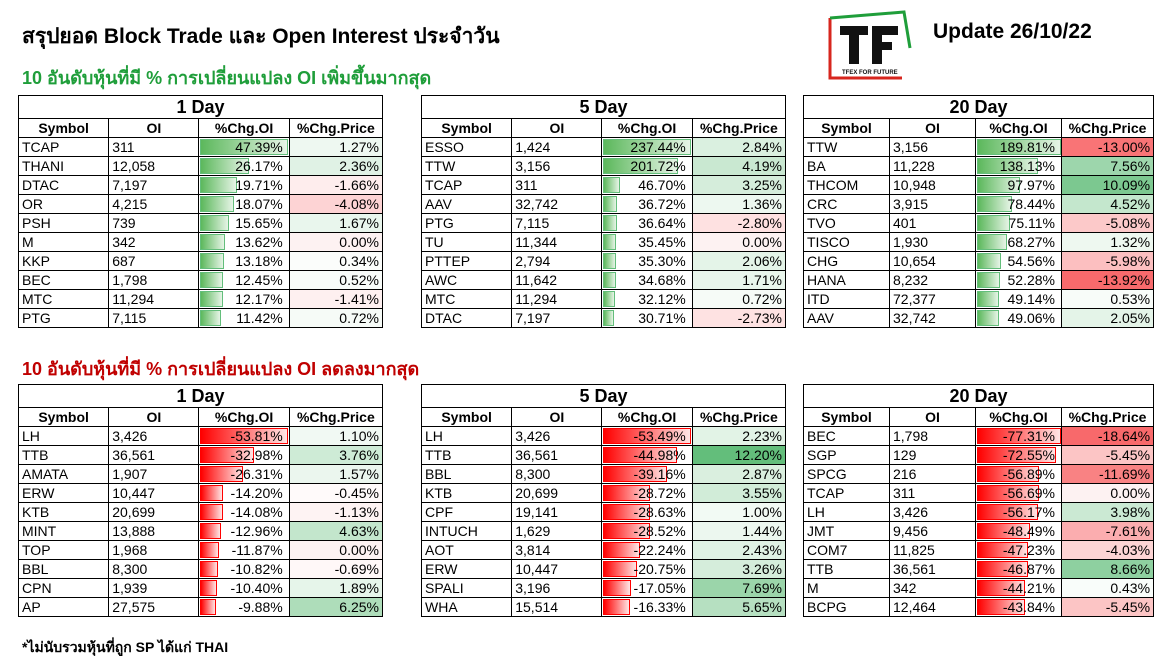 The width and height of the screenshot is (1174, 659). I want to click on cell-oi: 12,058, so click(154, 166).